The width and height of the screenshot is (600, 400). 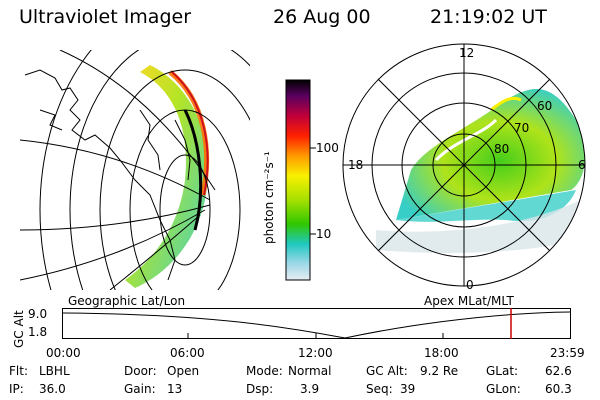 I want to click on glon-value: 60.3, so click(x=558, y=389).